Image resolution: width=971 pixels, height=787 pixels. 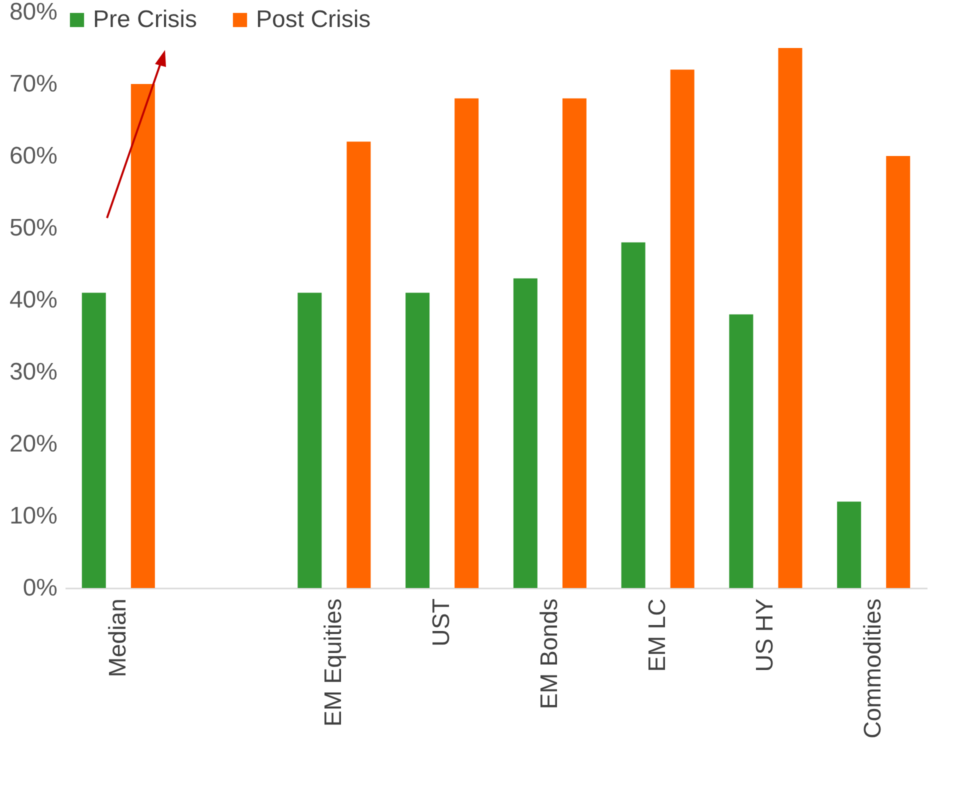 What do you see at coordinates (145, 19) in the screenshot?
I see `legend-label: Pre Crisis` at bounding box center [145, 19].